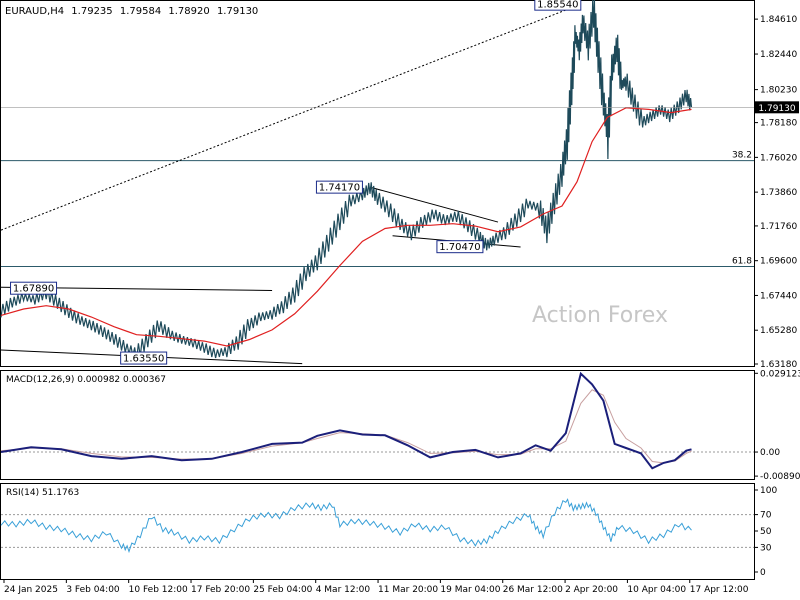 This screenshot has width=800, height=600. I want to click on price-label: 1.74170, so click(339, 188).